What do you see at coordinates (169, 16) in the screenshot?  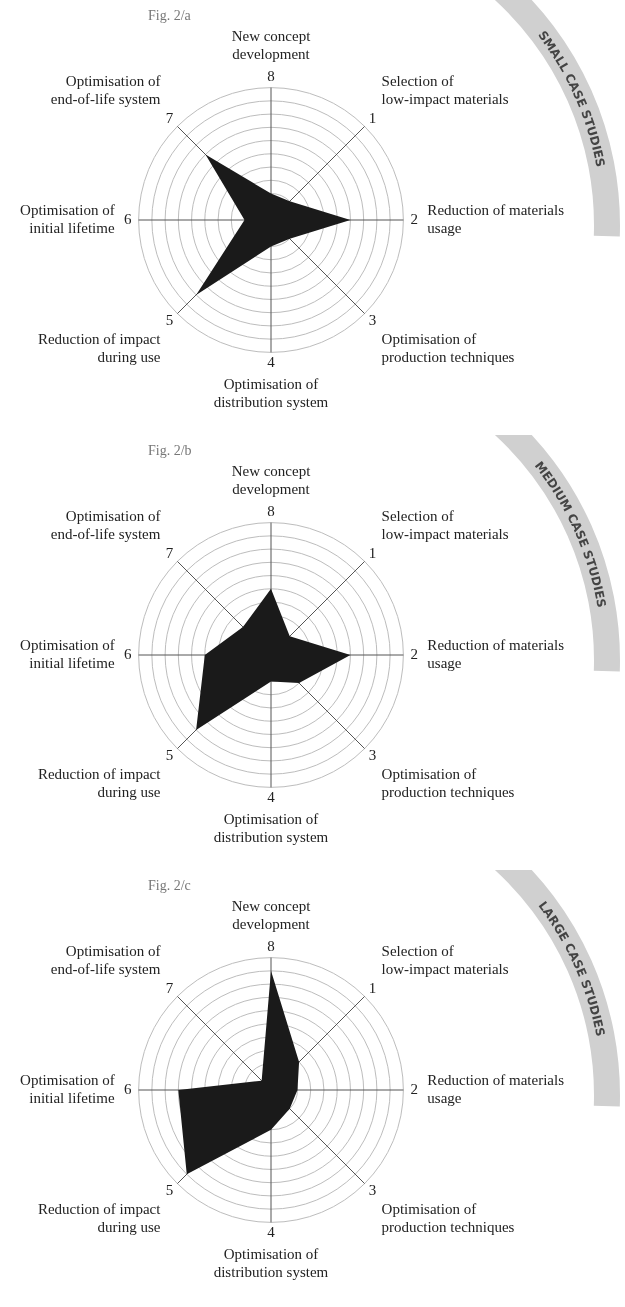 I see `chart-title: Fig. 2/a` at bounding box center [169, 16].